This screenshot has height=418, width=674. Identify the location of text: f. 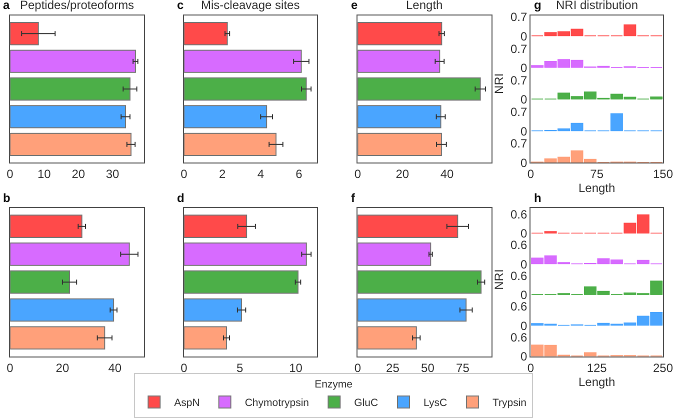
(353, 198).